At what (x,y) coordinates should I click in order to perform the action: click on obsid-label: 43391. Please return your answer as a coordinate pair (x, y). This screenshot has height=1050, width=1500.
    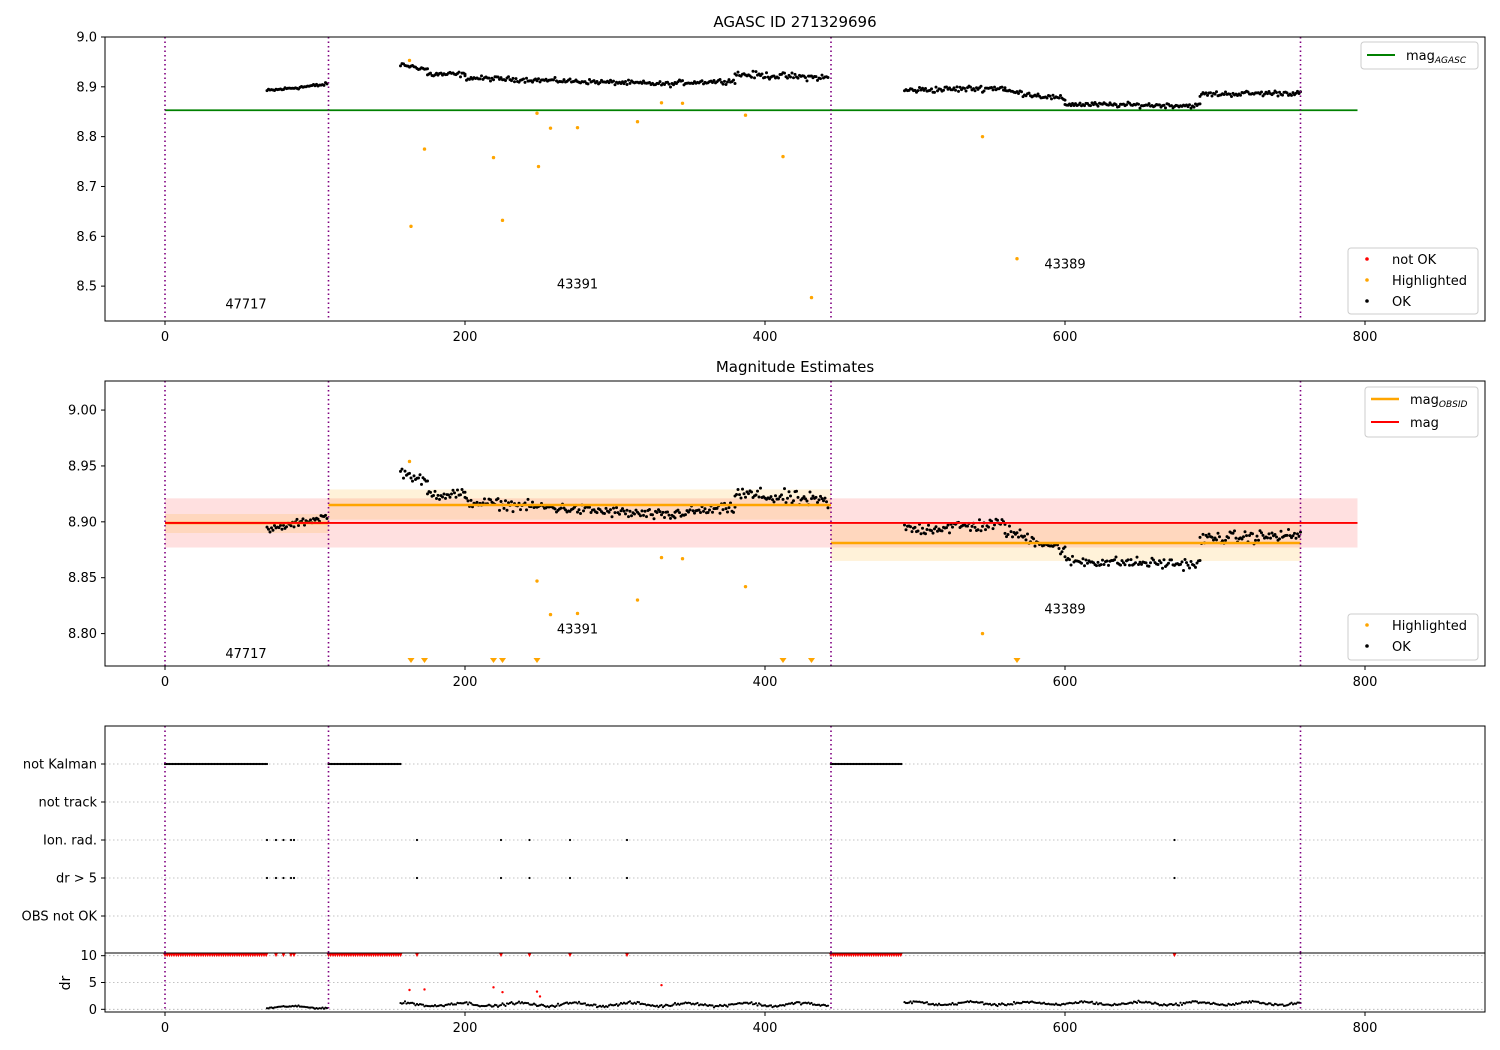
    Looking at the image, I should click on (577, 630).